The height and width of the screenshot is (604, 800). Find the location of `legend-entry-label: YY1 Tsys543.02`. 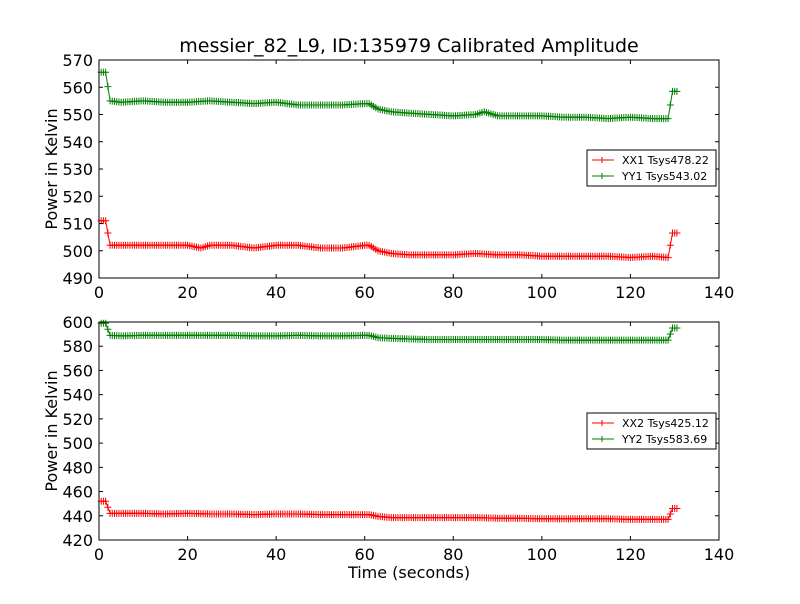

legend-entry-label: YY1 Tsys543.02 is located at coordinates (664, 176).